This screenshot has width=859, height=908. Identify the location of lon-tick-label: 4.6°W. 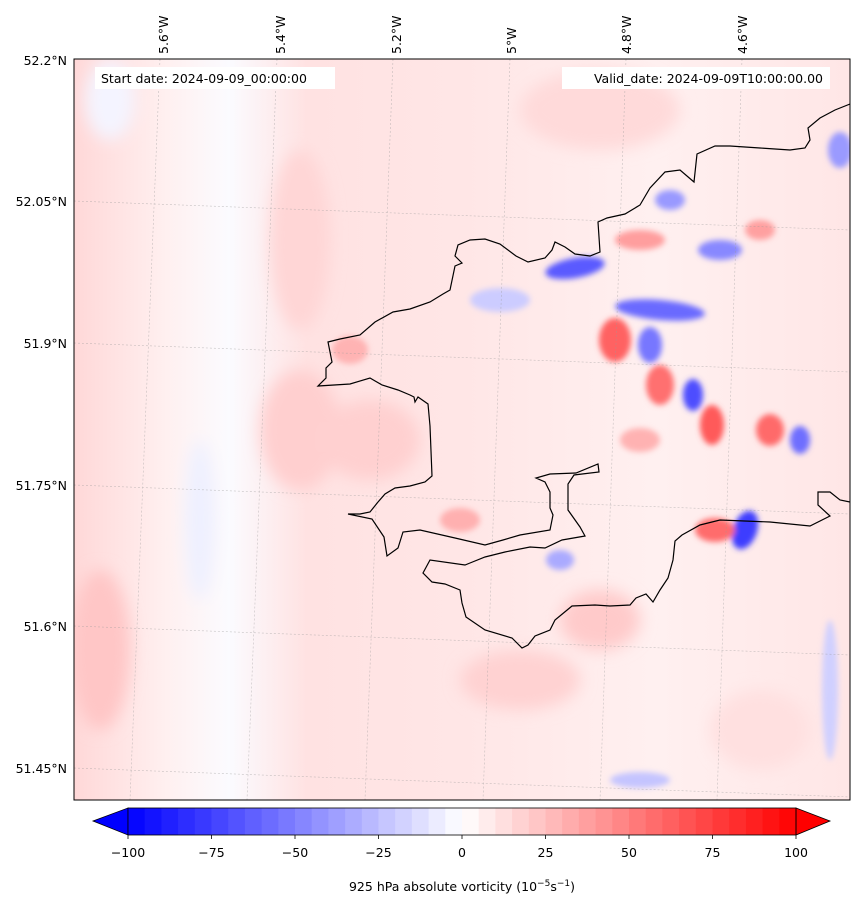
(742, 35).